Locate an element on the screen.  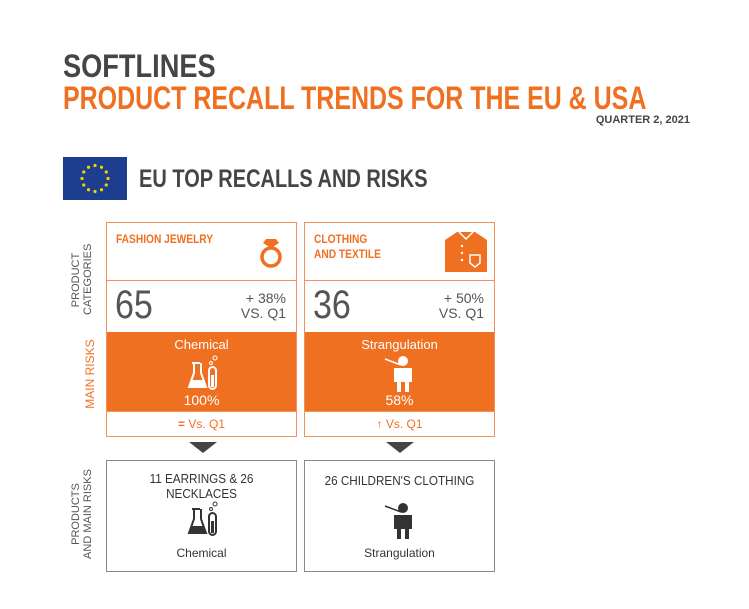
change-vs-q1: + 50% VS. Q1 is located at coordinates (461, 305).